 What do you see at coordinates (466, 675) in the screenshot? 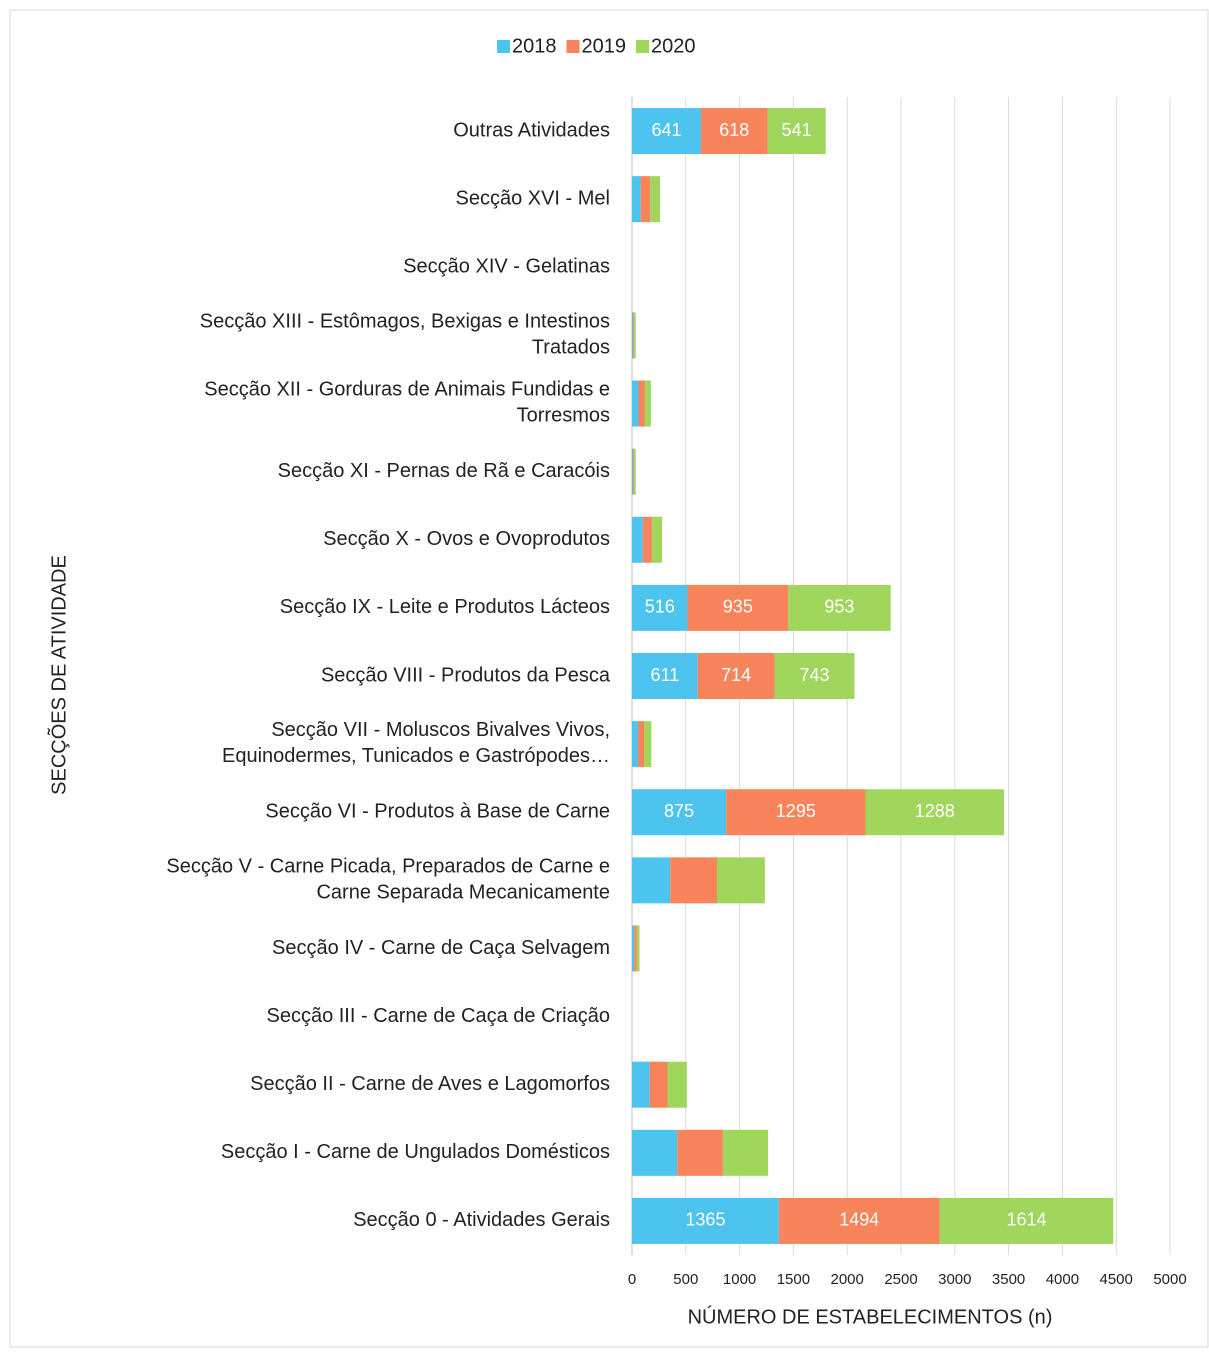
I see `y-tick-label: Secção VIII - Produtos da Pesca` at bounding box center [466, 675].